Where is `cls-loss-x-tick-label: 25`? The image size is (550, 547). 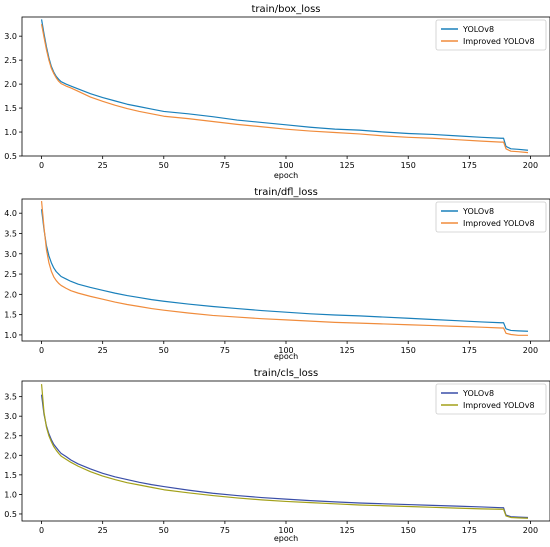
cls-loss-x-tick-label: 25 is located at coordinates (103, 530).